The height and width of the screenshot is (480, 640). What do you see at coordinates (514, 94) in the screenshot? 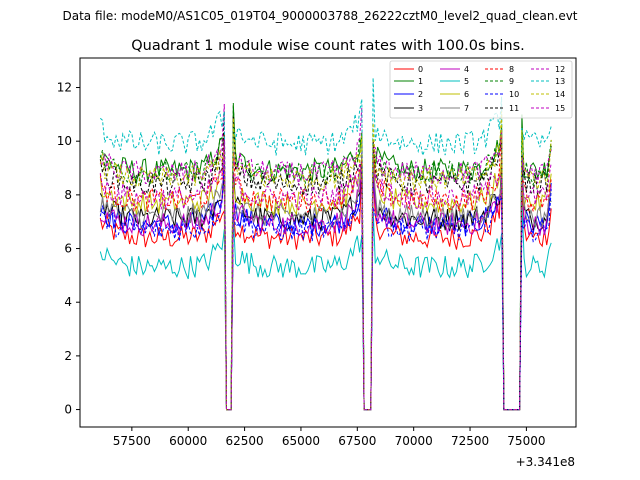
I see `legend-label-10: 10` at bounding box center [514, 94].